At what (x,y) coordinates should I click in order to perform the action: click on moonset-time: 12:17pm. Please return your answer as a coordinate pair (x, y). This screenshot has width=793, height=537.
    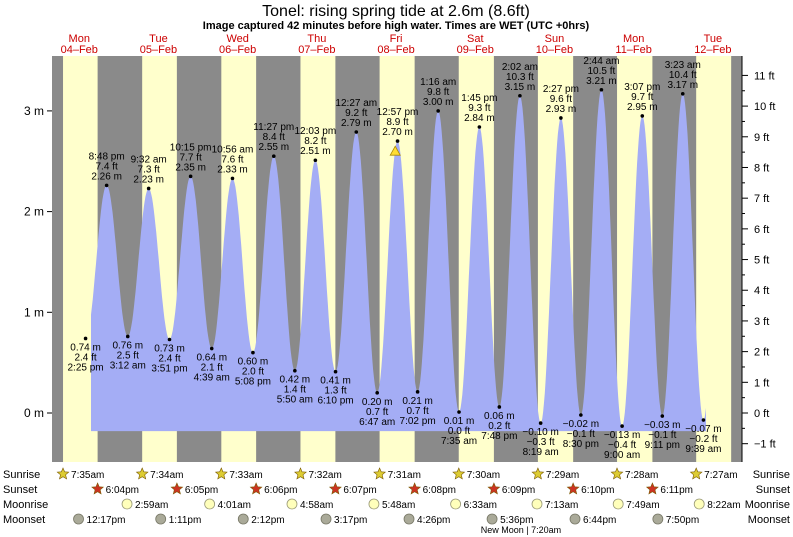
    Looking at the image, I should click on (106, 520).